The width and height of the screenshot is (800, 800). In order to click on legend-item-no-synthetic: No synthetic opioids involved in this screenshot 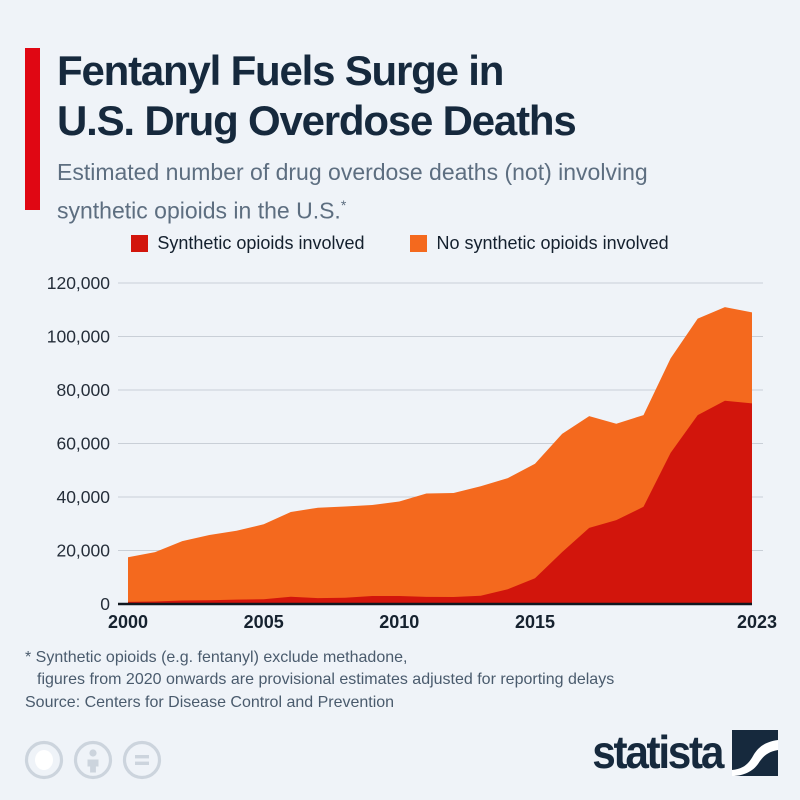, I will do `click(539, 243)`.